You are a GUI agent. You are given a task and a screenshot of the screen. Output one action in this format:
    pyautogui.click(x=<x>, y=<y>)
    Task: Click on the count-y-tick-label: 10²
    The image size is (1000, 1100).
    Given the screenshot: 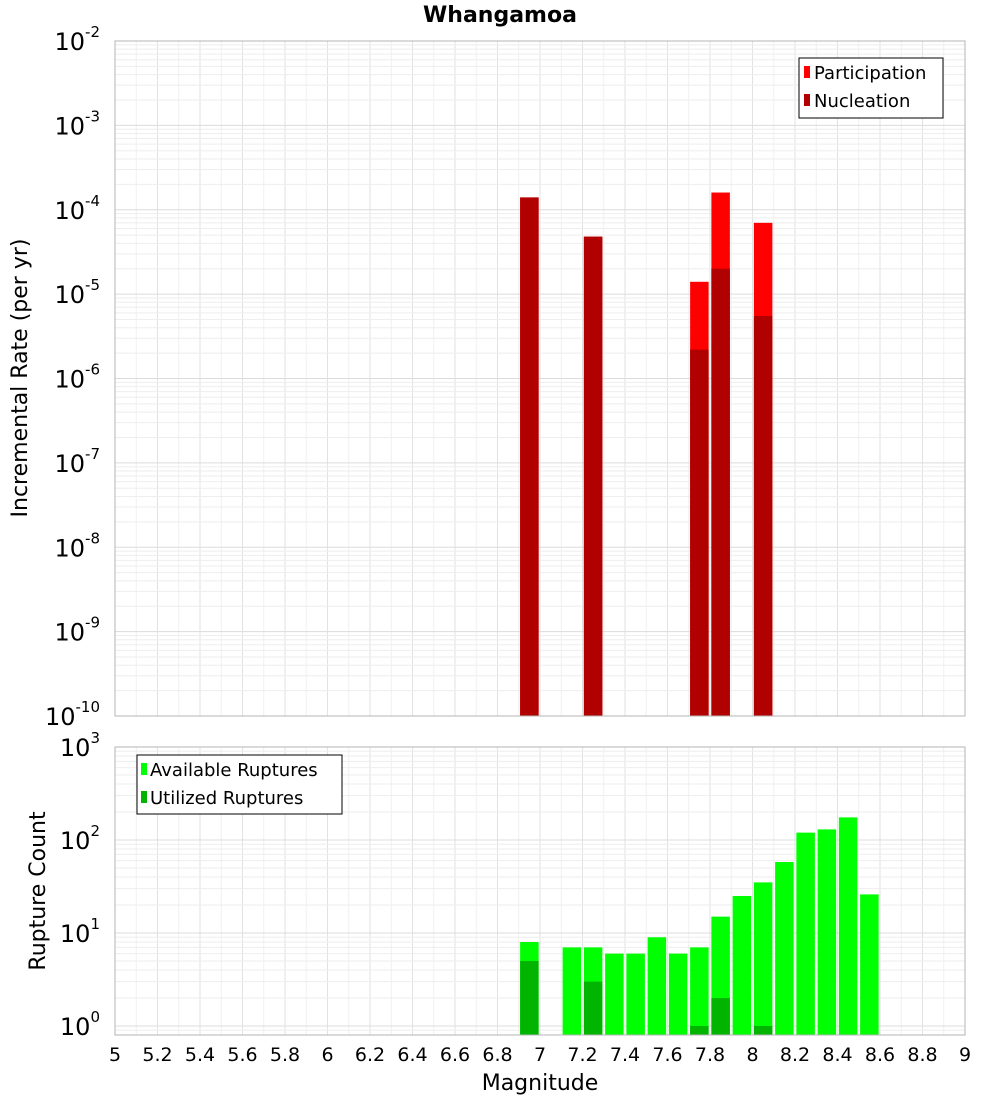 What is the action you would take?
    pyautogui.click(x=80, y=838)
    